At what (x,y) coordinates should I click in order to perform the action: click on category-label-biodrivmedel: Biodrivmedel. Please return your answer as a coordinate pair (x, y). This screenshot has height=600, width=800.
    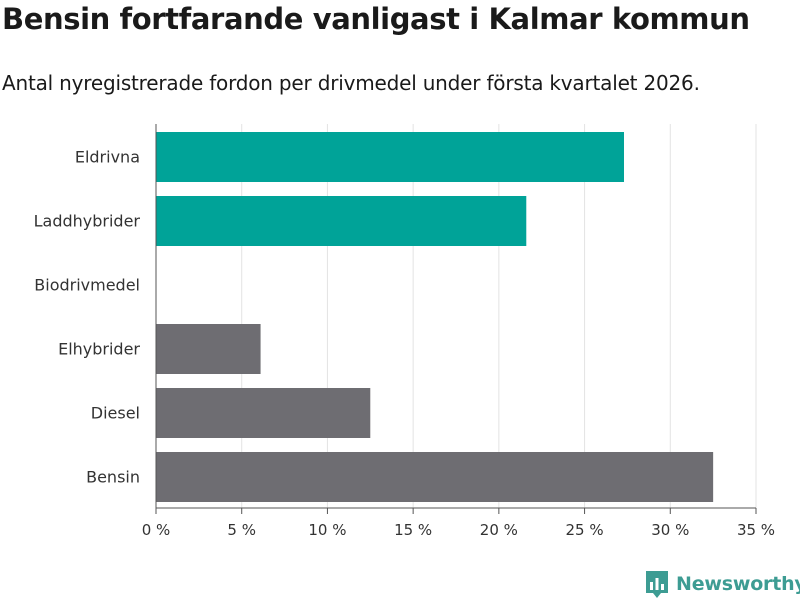
    Looking at the image, I should click on (87, 285).